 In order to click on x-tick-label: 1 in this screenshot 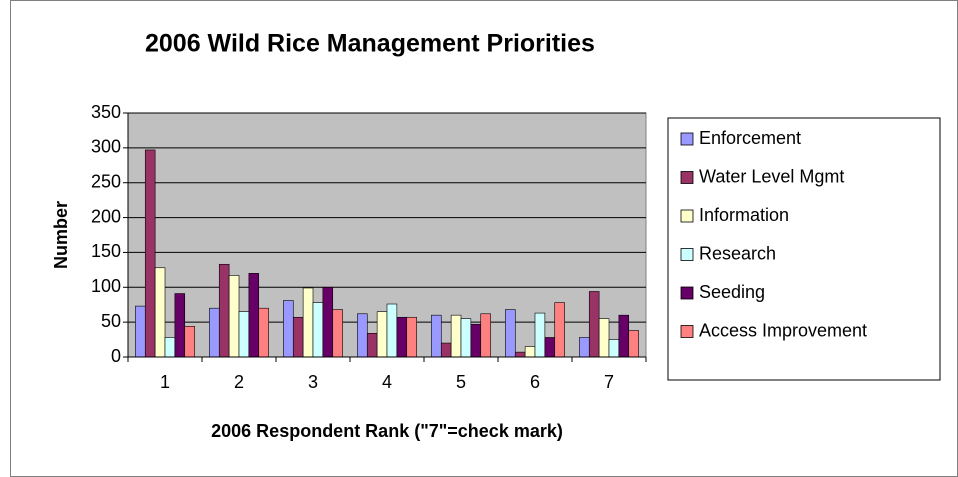, I will do `click(165, 382)`.